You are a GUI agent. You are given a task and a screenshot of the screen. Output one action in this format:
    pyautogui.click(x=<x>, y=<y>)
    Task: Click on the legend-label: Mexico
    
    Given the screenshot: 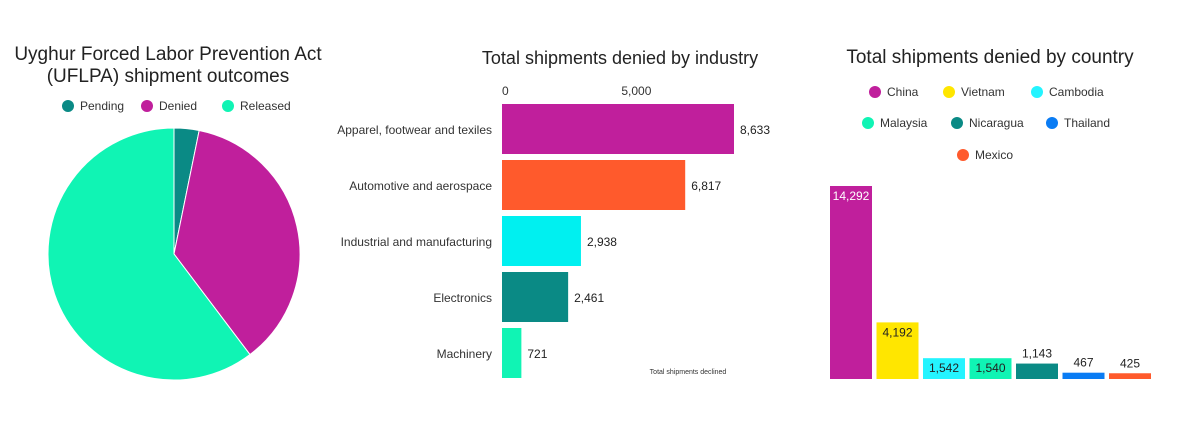 What is the action you would take?
    pyautogui.click(x=994, y=155)
    